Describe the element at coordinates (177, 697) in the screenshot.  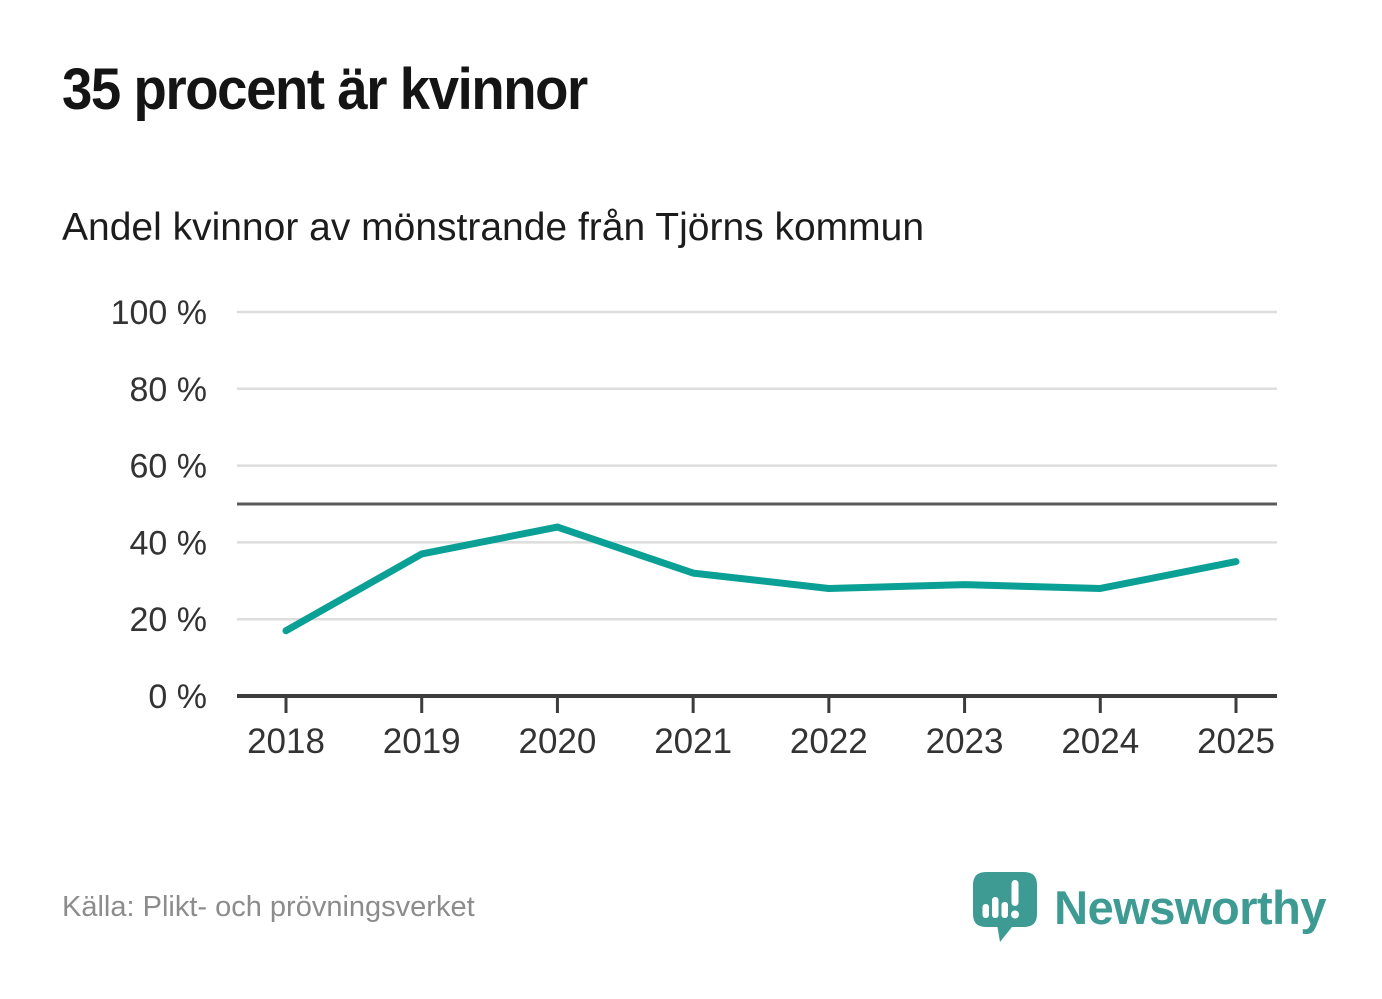
I see `y-tick-label: 0 %` at that location.